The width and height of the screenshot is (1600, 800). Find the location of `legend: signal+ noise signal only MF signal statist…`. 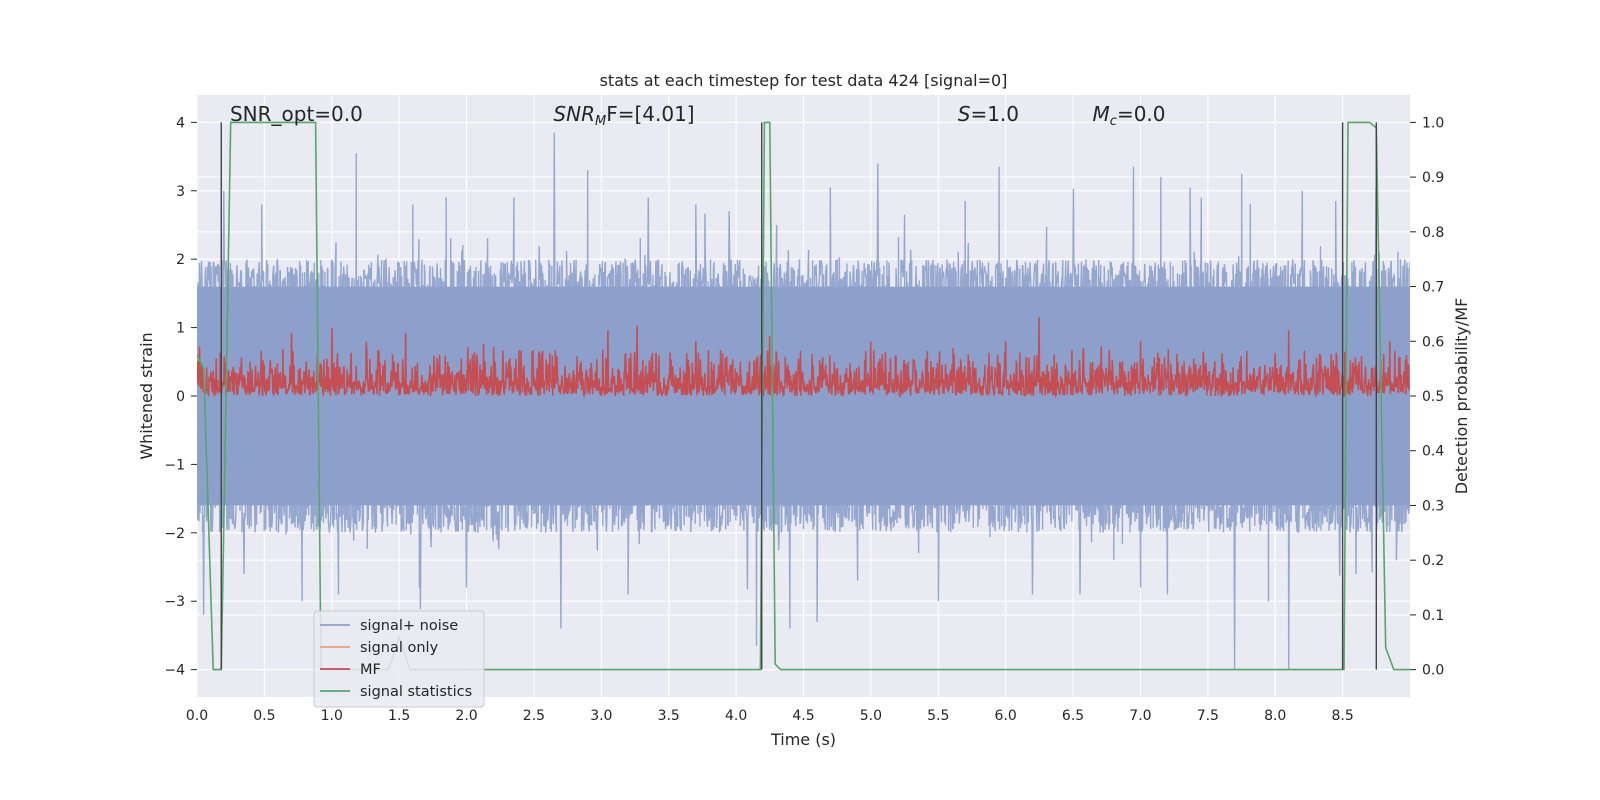

legend: signal+ noise signal only MF signal statist… is located at coordinates (399, 659).